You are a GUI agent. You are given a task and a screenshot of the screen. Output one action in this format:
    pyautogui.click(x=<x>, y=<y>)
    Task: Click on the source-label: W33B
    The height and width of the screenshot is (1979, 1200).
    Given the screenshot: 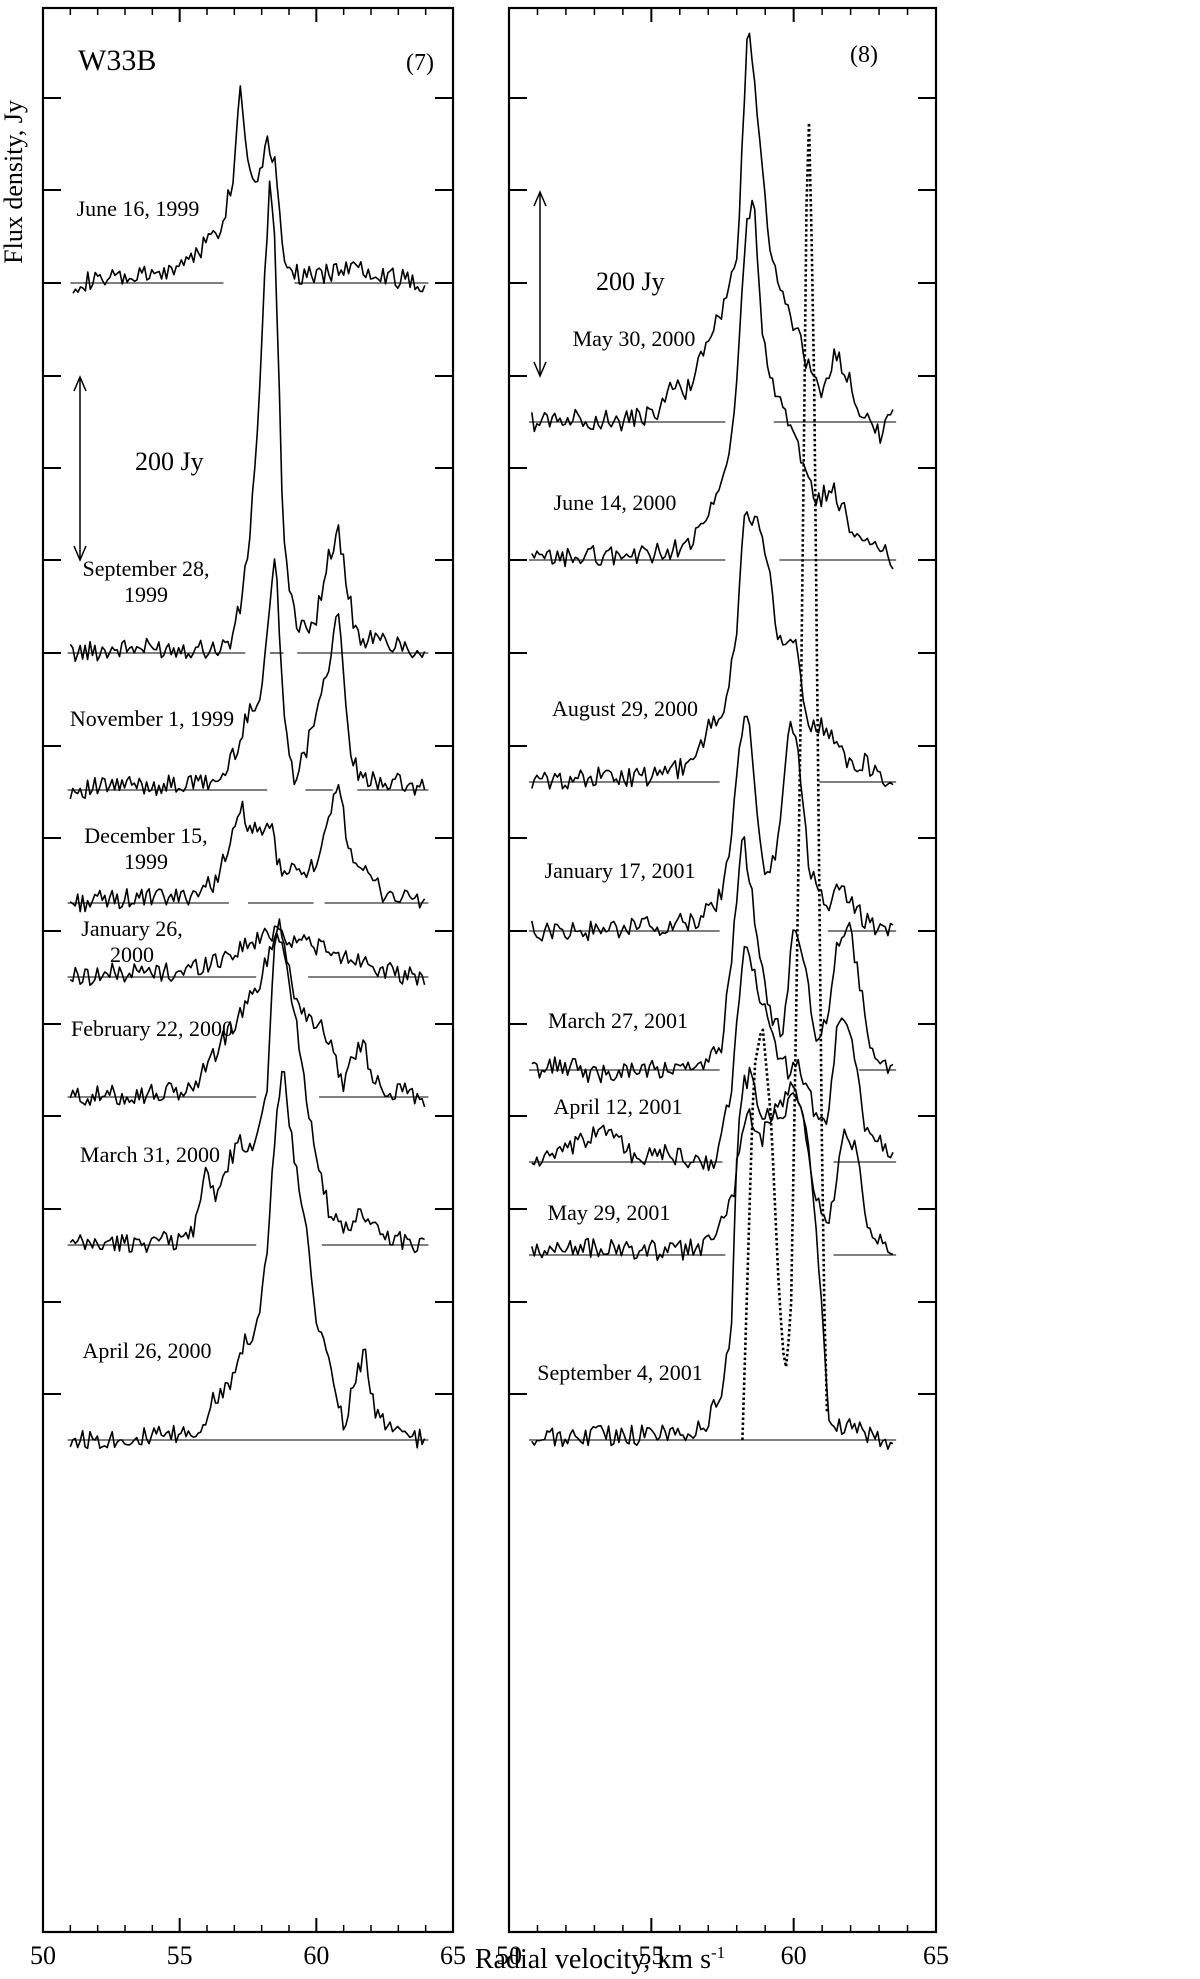 What is the action you would take?
    pyautogui.click(x=117, y=60)
    